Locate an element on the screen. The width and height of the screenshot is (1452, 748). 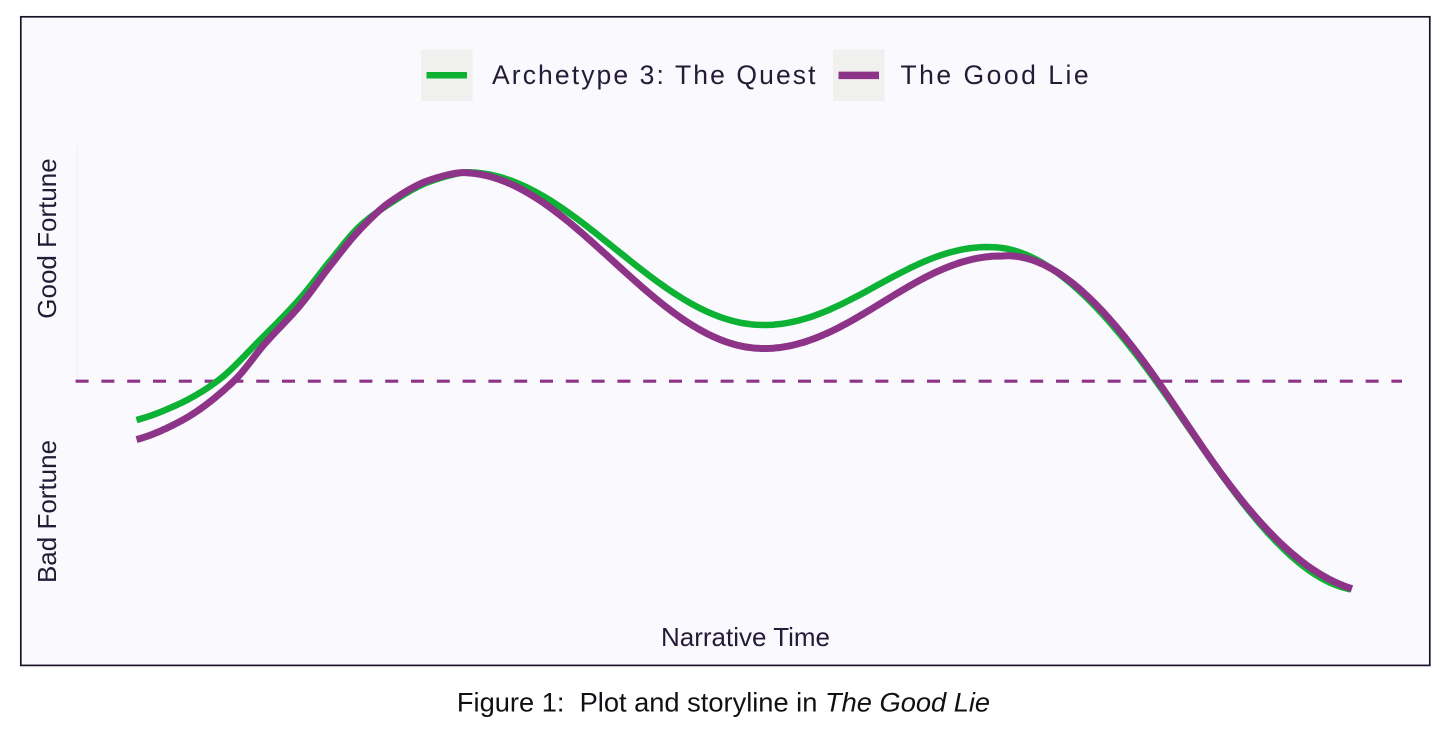
svg-text: Archetype 3: The Quest is located at coordinates (655, 75).